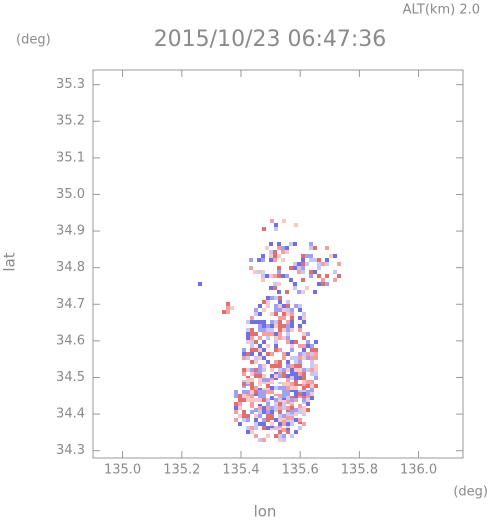 The height and width of the screenshot is (521, 491). I want to click on chart-title: 2015/10/23 06:47:36, so click(270, 39).